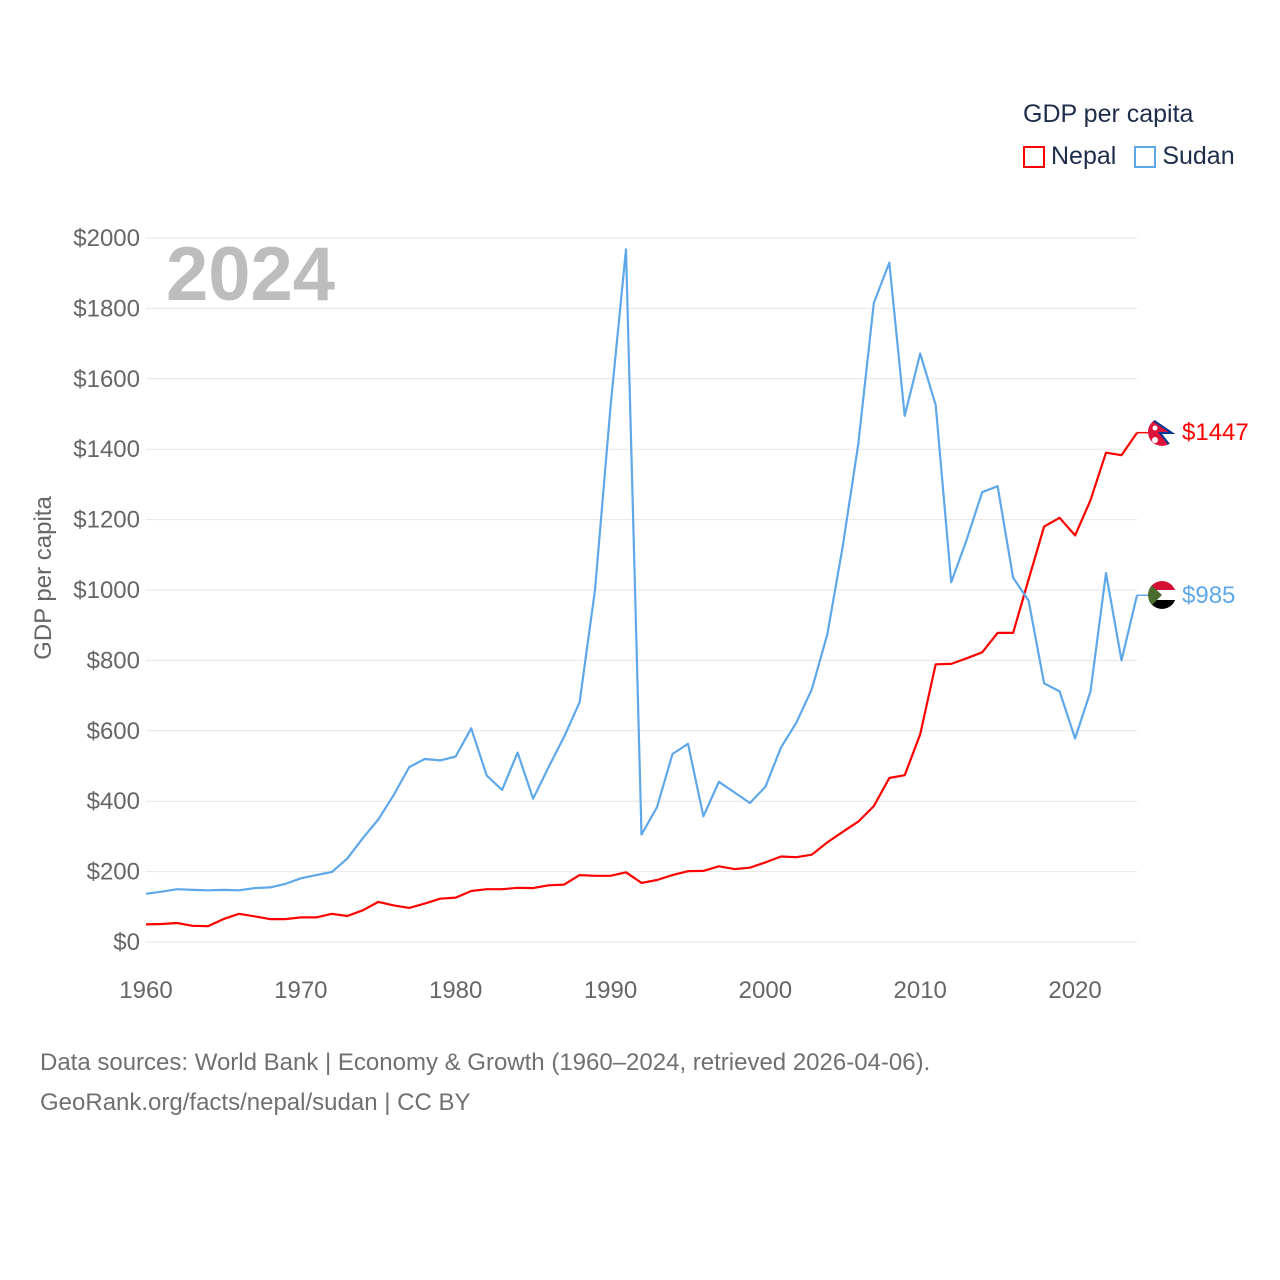  Describe the element at coordinates (106, 379) in the screenshot. I see `y-tick-label: $1600` at that location.